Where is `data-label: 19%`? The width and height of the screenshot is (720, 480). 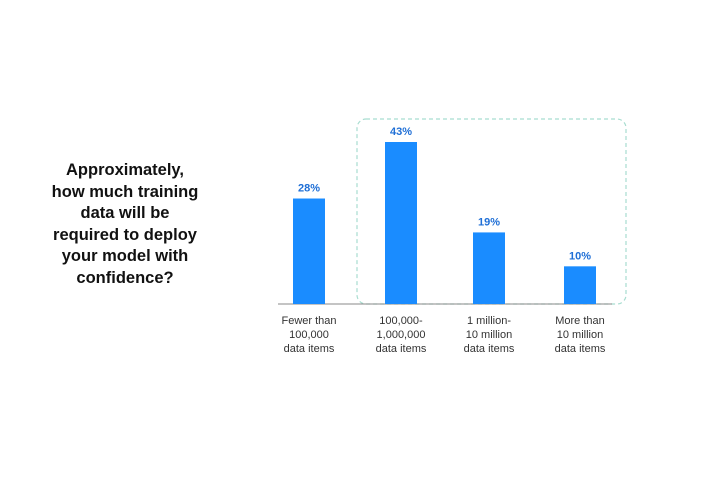
data-label: 19% is located at coordinates (489, 222).